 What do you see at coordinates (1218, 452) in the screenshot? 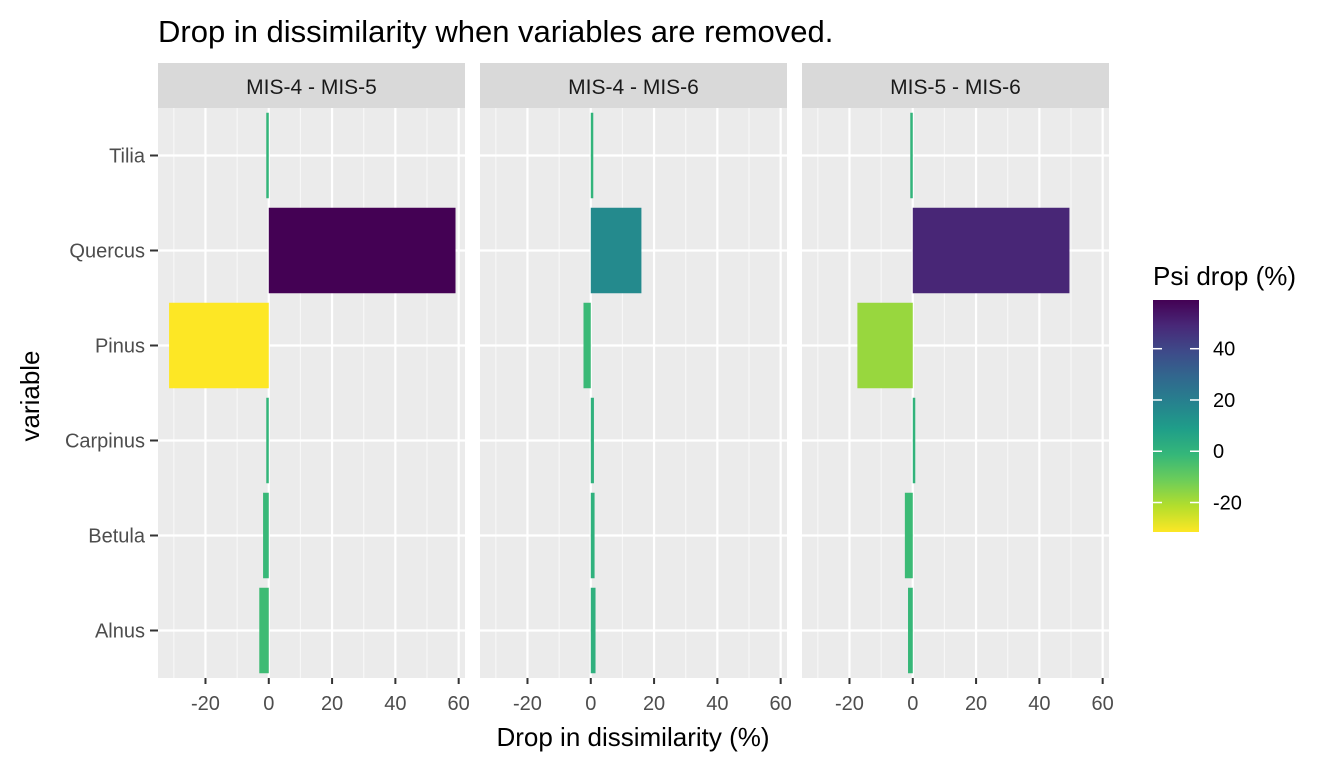
I see `colorbar-tick-label: 0` at bounding box center [1218, 452].